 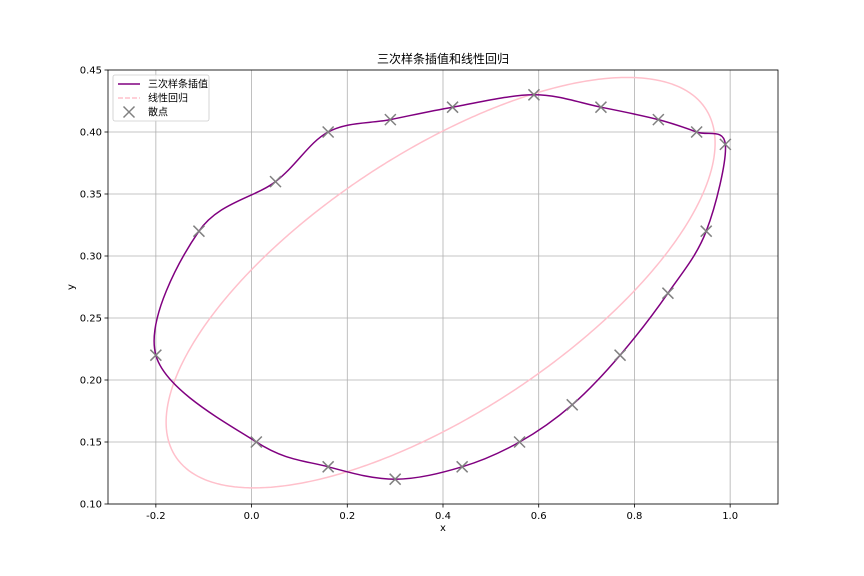 I want to click on legend-label-scatter: 散点, so click(x=158, y=112).